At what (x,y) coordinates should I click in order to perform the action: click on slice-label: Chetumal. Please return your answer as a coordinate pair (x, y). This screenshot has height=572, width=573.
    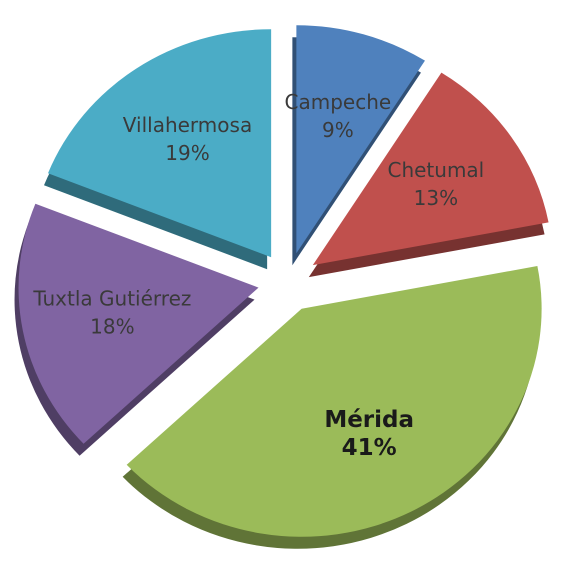
    Looking at the image, I should click on (435, 170).